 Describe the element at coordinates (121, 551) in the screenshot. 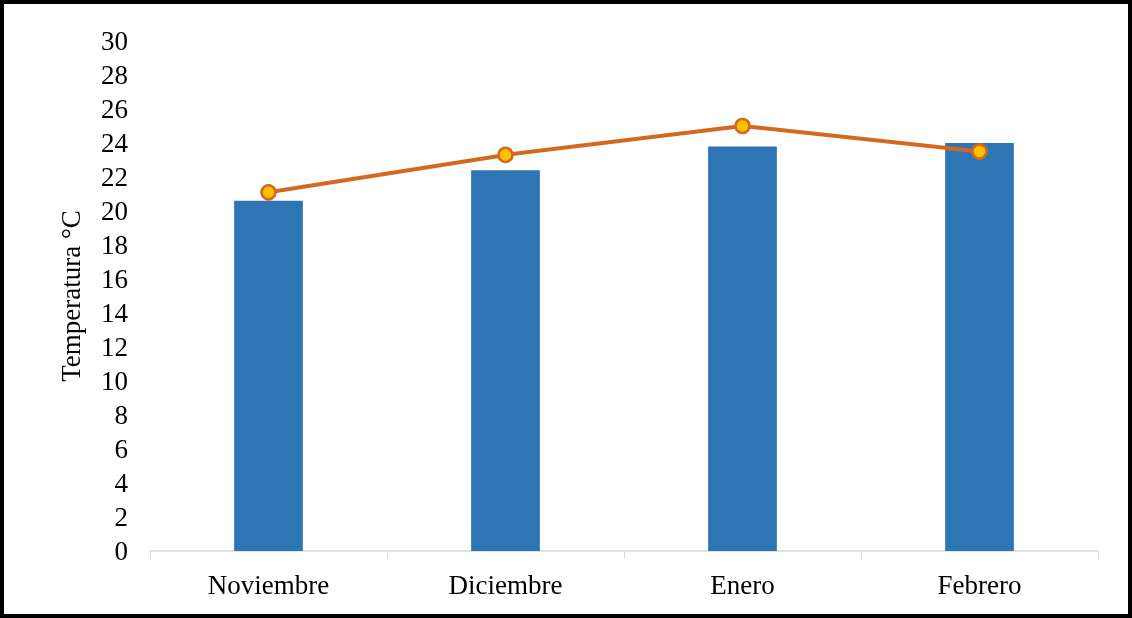

I see `y-tick-label: 0` at that location.